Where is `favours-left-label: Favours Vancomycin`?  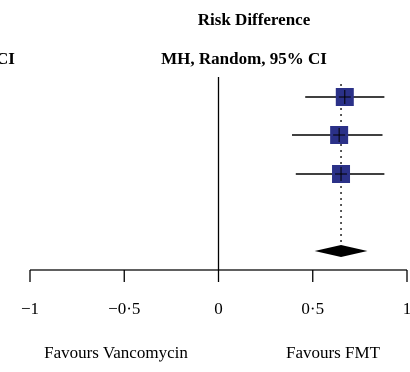 favours-left-label: Favours Vancomycin is located at coordinates (116, 352).